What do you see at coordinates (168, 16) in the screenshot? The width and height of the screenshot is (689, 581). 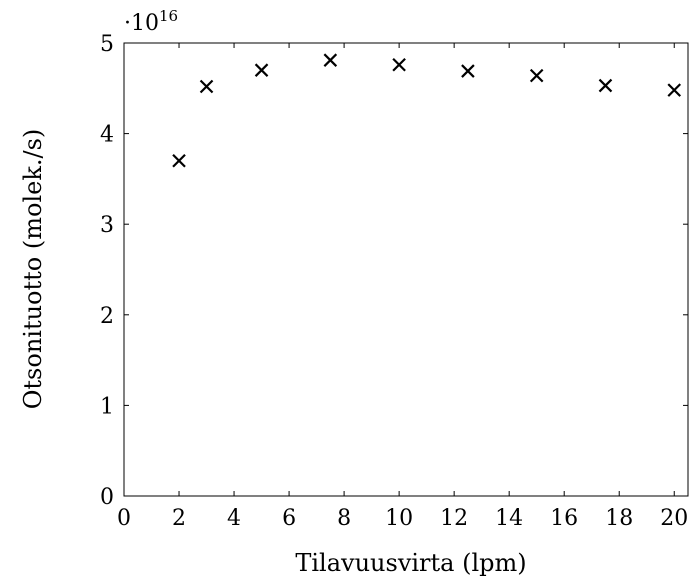 I see `y-multiplier-exponent: 16` at bounding box center [168, 16].